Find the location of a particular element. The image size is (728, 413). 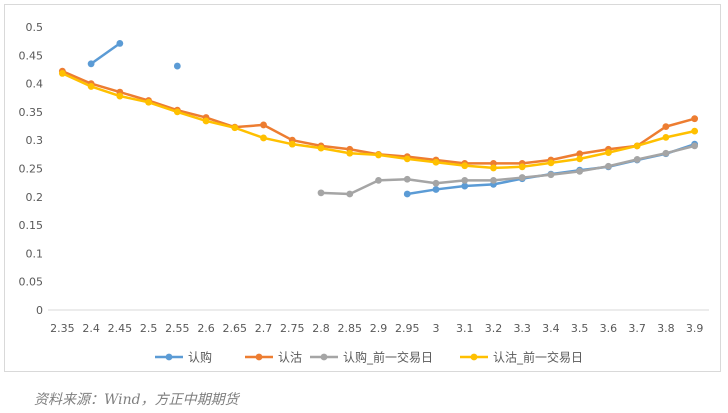

x-tick-label: 2.55 is located at coordinates (177, 328).